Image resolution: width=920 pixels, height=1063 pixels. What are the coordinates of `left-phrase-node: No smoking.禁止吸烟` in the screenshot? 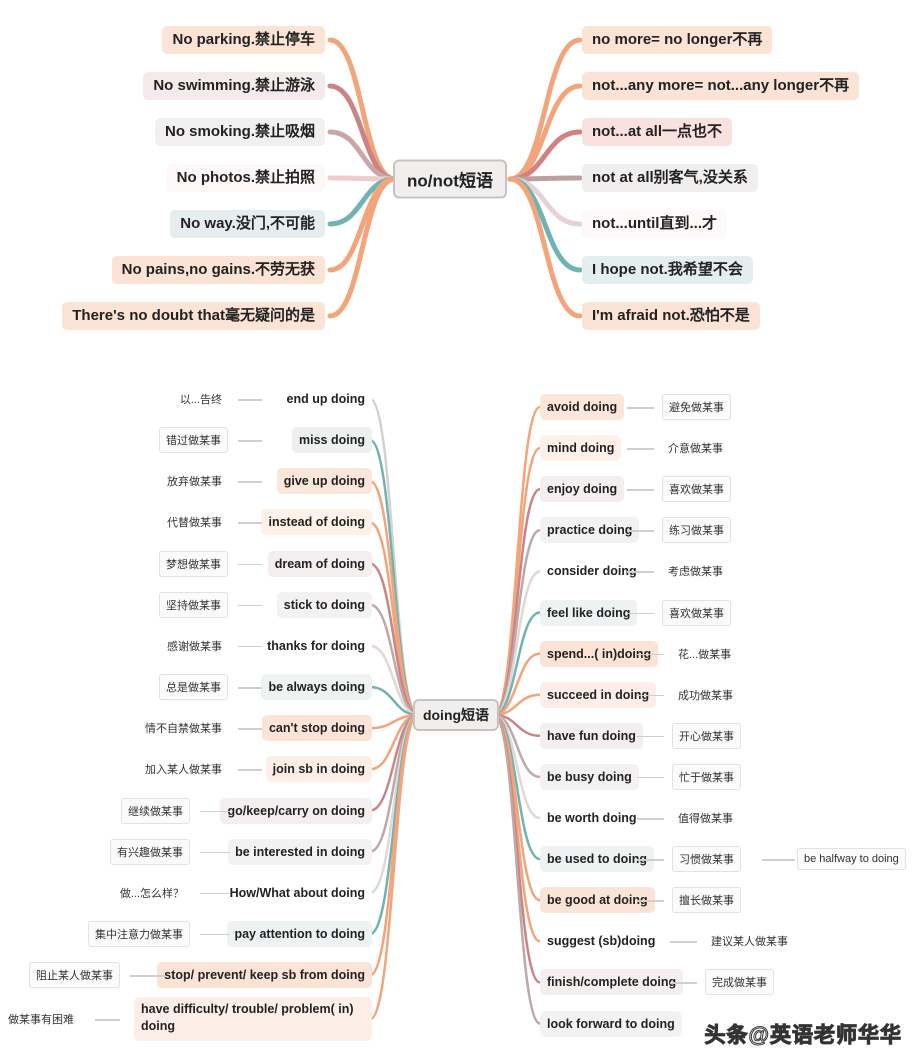 It's located at (239, 132).